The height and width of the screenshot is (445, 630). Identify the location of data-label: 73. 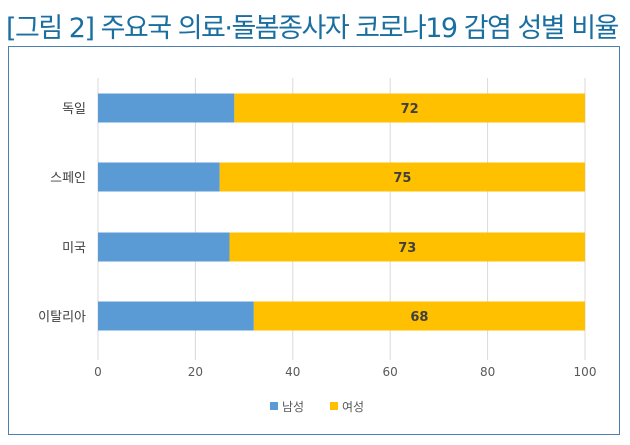
(407, 248).